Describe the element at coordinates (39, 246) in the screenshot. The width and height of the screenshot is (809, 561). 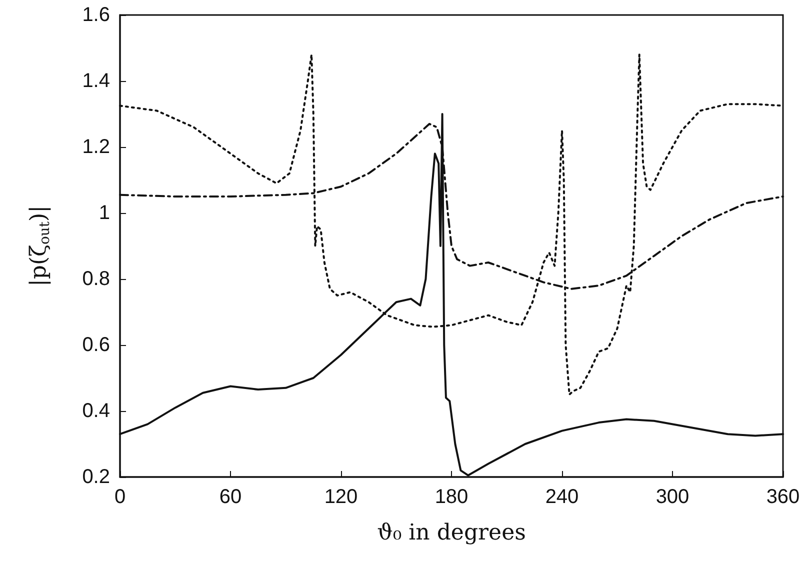
I see `y-axis-title: |p(ζout)|` at that location.